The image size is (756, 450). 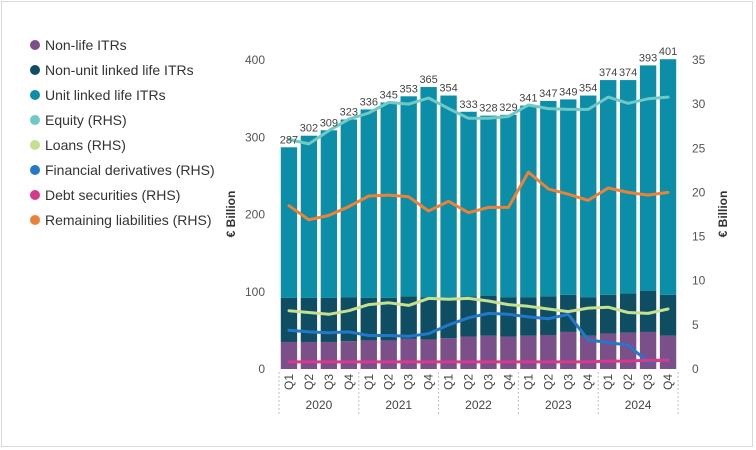 What do you see at coordinates (508, 108) in the screenshot?
I see `total-label: 329` at bounding box center [508, 108].